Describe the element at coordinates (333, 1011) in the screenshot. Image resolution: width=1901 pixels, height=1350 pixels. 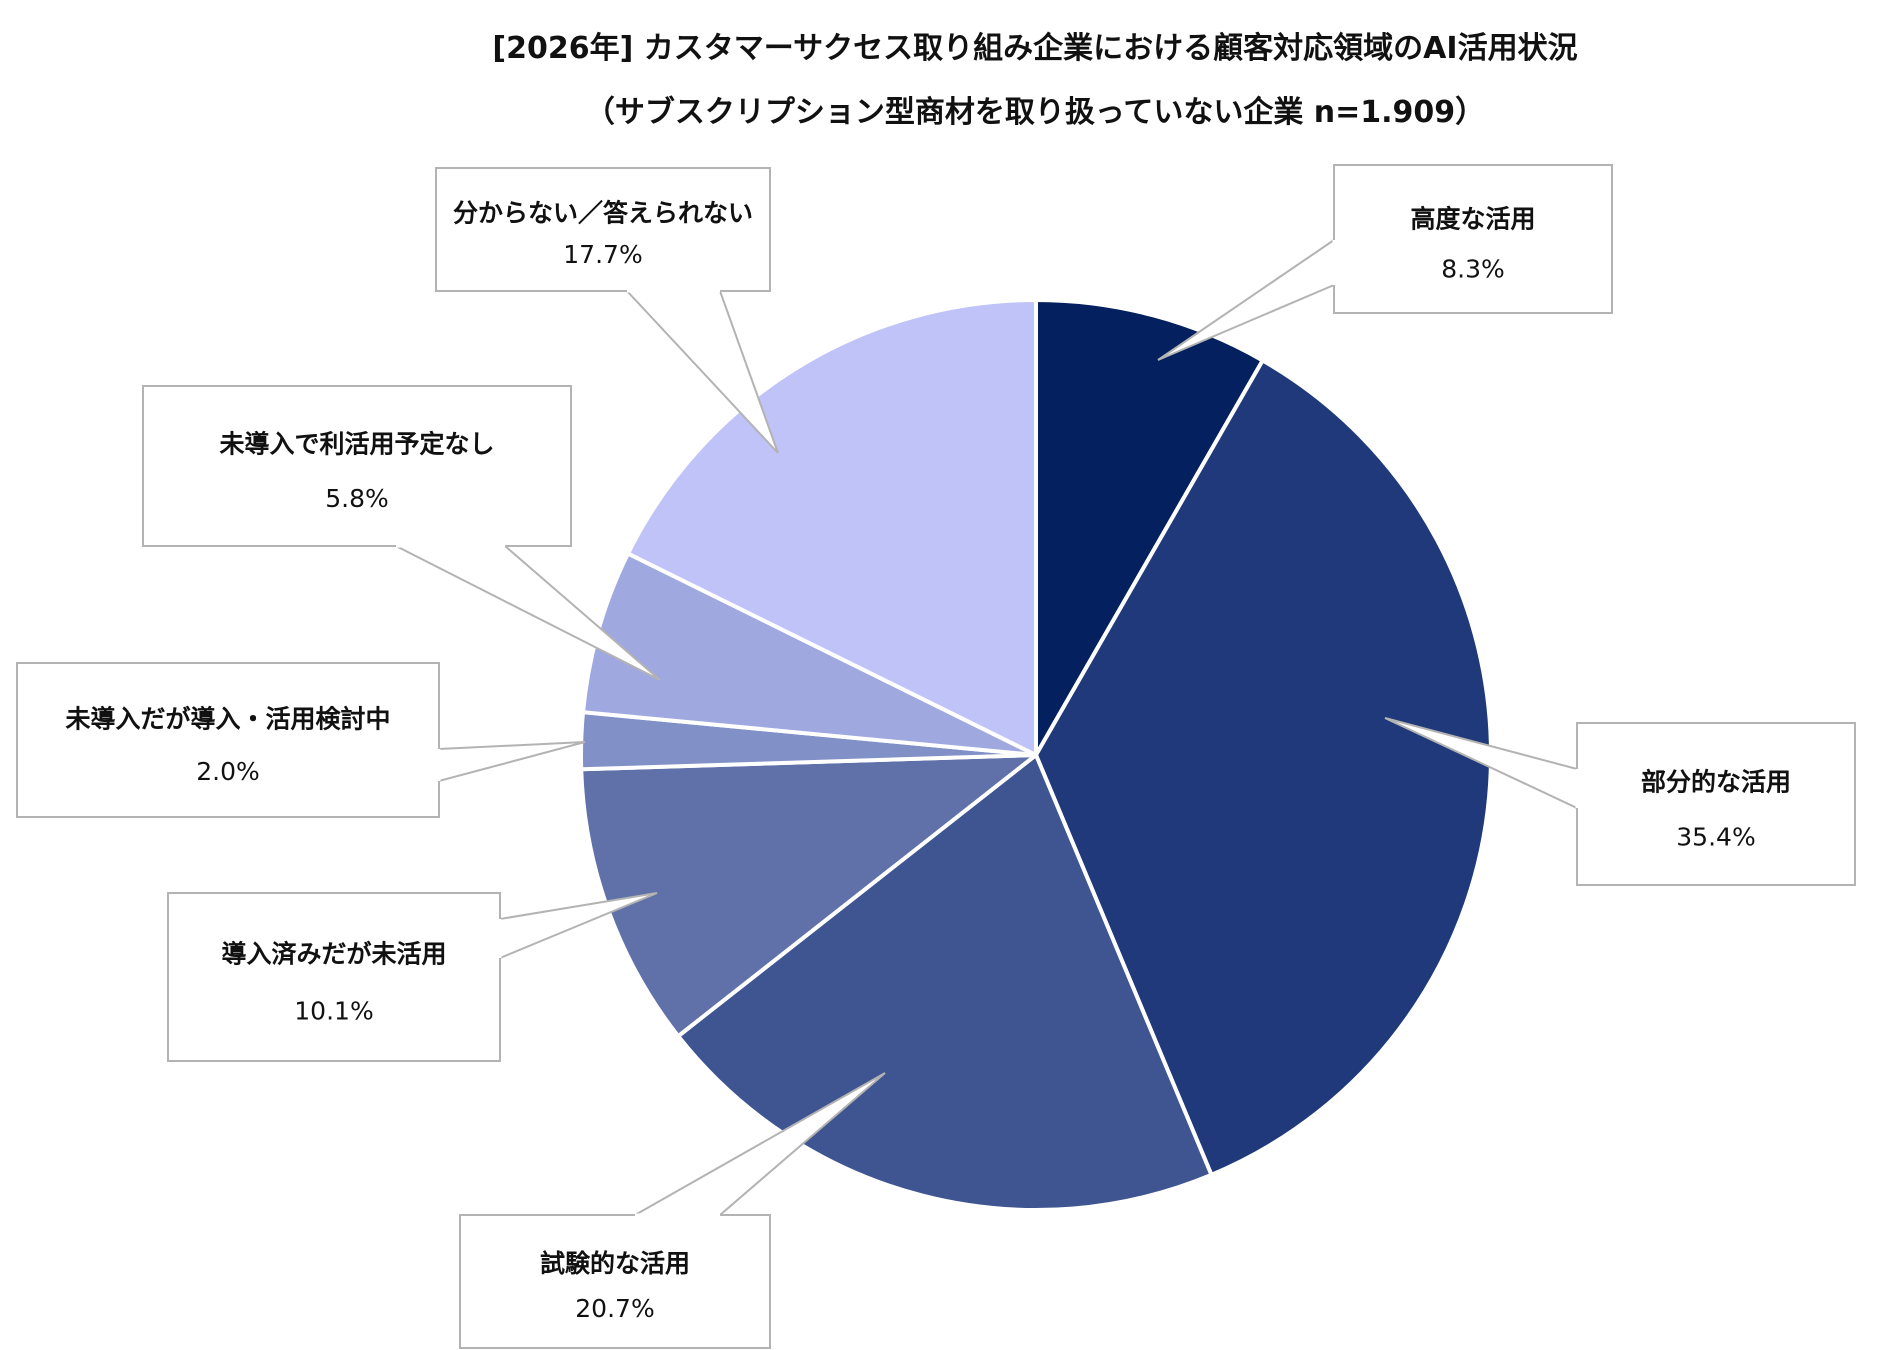
I see `slice-value-label: 10.1%` at that location.